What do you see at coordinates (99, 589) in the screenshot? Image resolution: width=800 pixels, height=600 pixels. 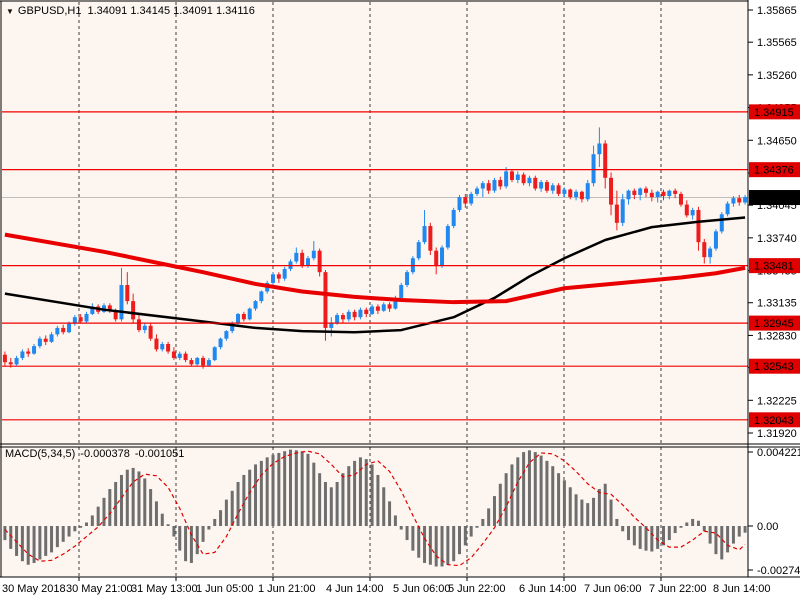 I see `time-label: 30 May 21:00` at bounding box center [99, 589].